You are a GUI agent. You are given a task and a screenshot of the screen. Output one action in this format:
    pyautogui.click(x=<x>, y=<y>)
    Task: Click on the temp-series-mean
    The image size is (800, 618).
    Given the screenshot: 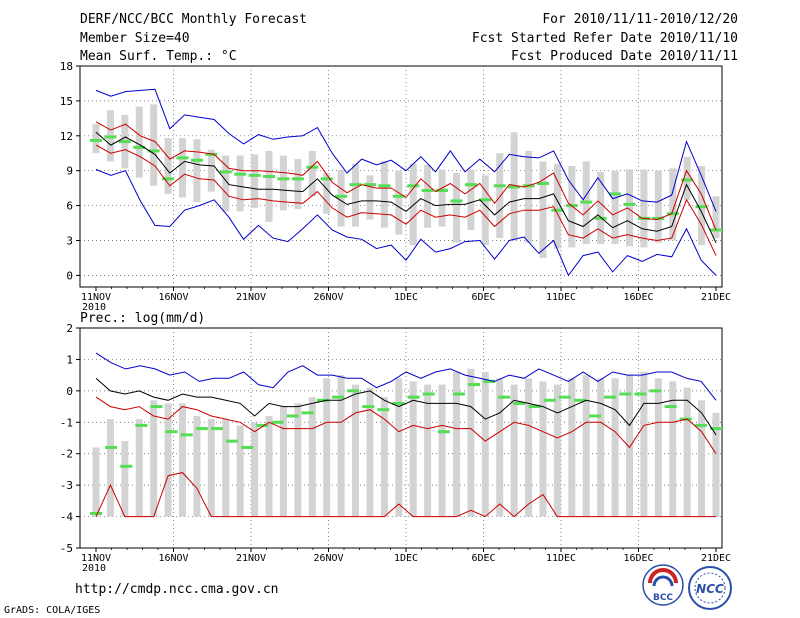 What is the action you would take?
    pyautogui.click(x=406, y=187)
    